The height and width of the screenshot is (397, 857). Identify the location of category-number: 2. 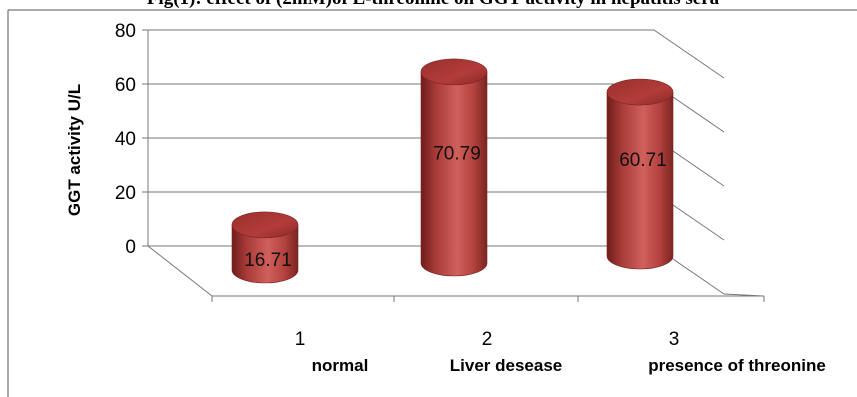
(487, 339).